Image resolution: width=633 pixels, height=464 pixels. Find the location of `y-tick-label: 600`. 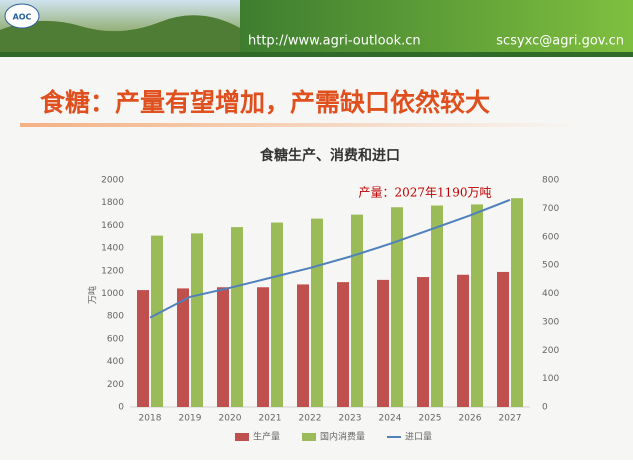

y-tick-label: 600 is located at coordinates (115, 339).